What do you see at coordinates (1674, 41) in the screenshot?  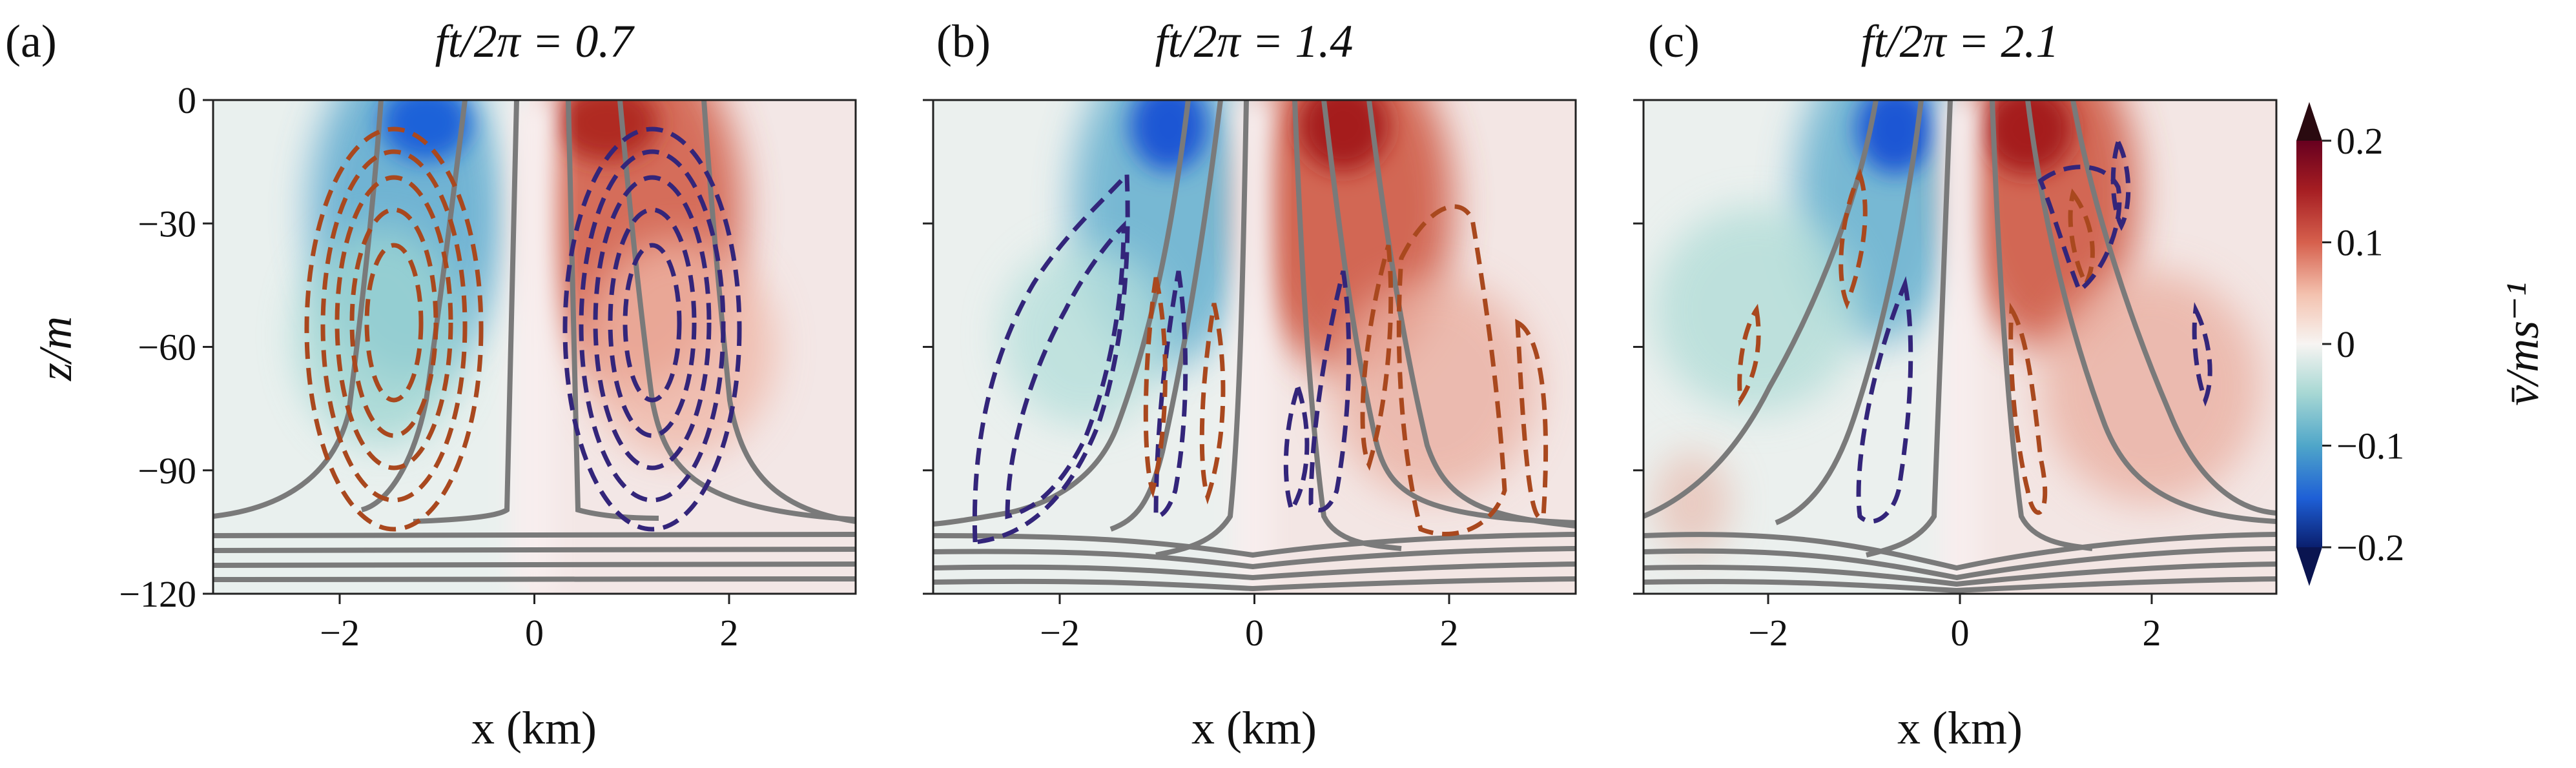 I see `panel-tag-c: (c)` at bounding box center [1674, 41].